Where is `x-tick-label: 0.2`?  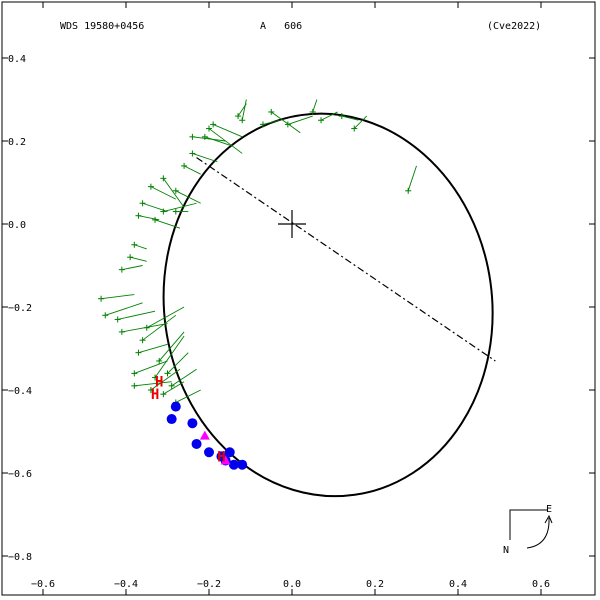 x-tick-label: 0.2 is located at coordinates (375, 584).